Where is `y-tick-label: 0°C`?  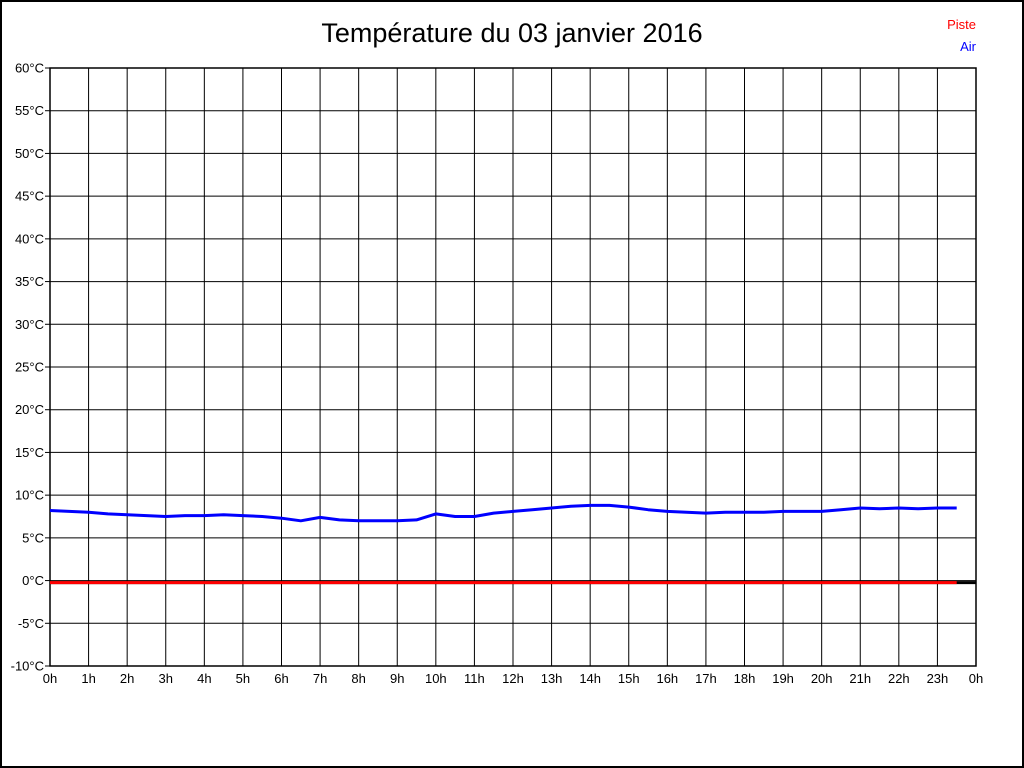
y-tick-label: 0°C is located at coordinates (33, 580).